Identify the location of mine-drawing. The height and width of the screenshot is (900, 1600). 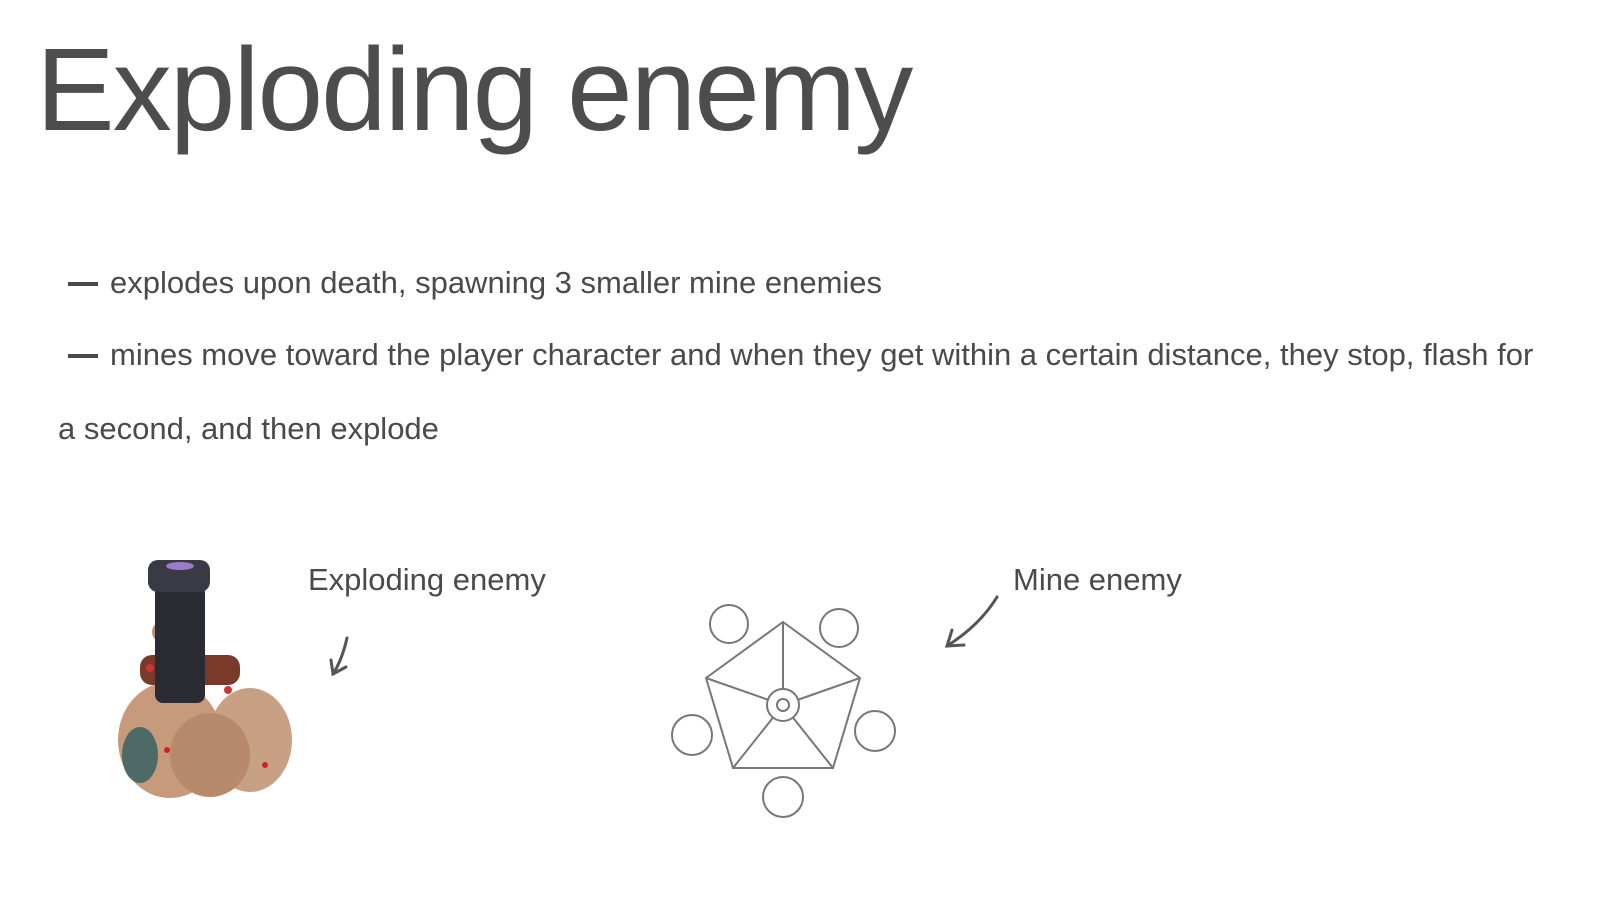
(783, 711).